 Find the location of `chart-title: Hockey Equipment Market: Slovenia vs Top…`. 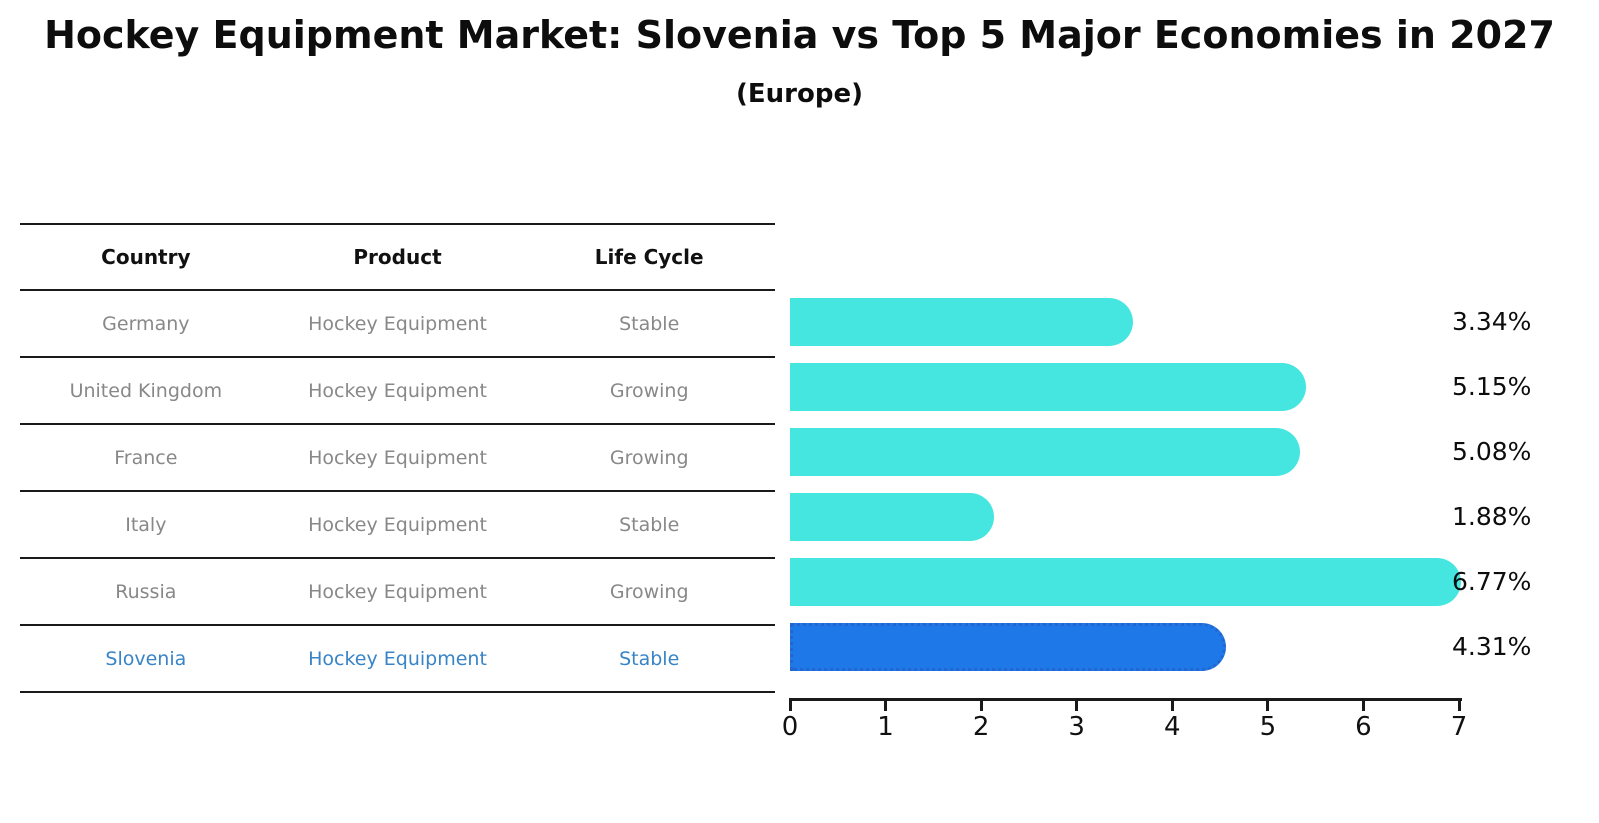

chart-title: Hockey Equipment Market: Slovenia vs Top… is located at coordinates (799, 35).